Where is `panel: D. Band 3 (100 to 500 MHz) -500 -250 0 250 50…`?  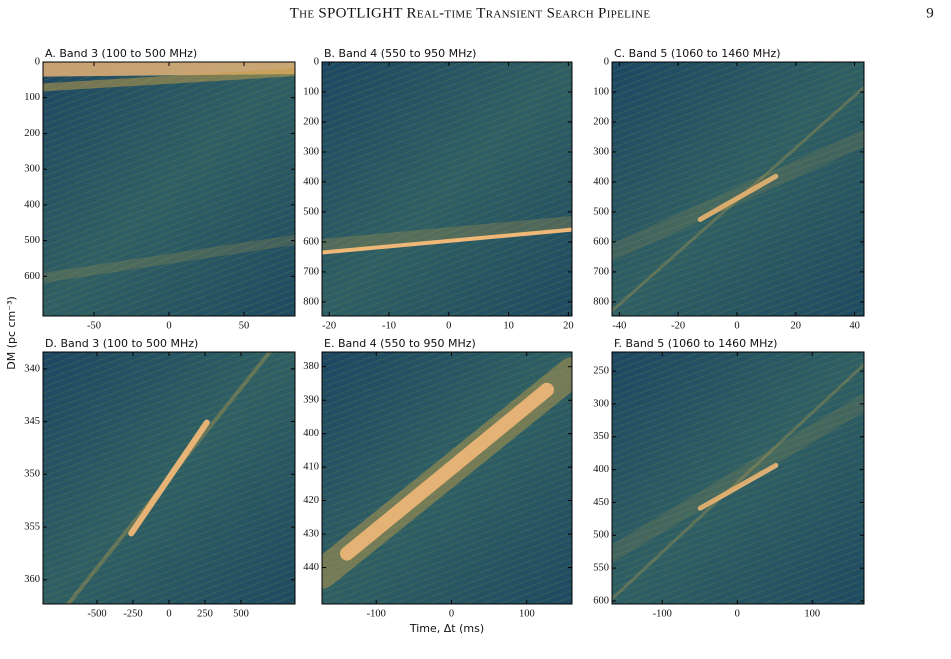
panel: D. Band 3 (100 to 500 MHz) -500 -250 0 250 50… is located at coordinates (160, 478).